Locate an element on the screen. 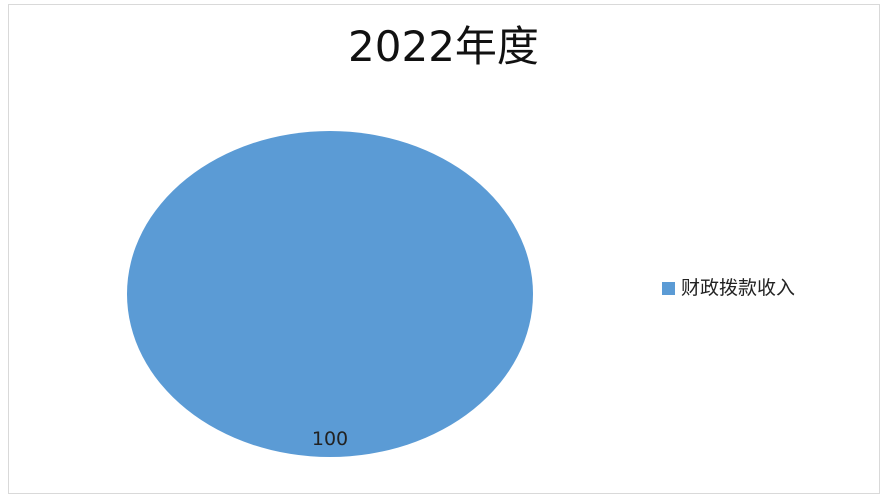 Image resolution: width=887 pixels, height=500 pixels. legend-swatch is located at coordinates (668, 288).